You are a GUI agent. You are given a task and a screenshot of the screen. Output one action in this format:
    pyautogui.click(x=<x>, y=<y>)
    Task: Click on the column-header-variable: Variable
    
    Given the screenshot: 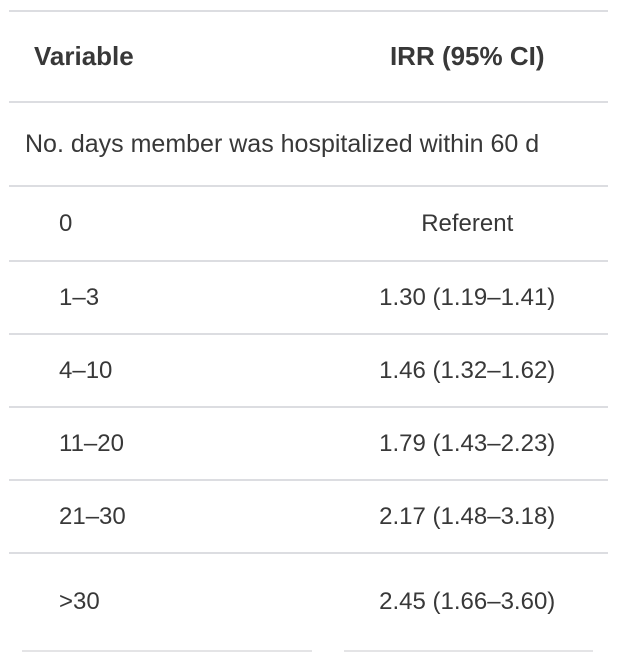 What is the action you would take?
    pyautogui.click(x=84, y=56)
    